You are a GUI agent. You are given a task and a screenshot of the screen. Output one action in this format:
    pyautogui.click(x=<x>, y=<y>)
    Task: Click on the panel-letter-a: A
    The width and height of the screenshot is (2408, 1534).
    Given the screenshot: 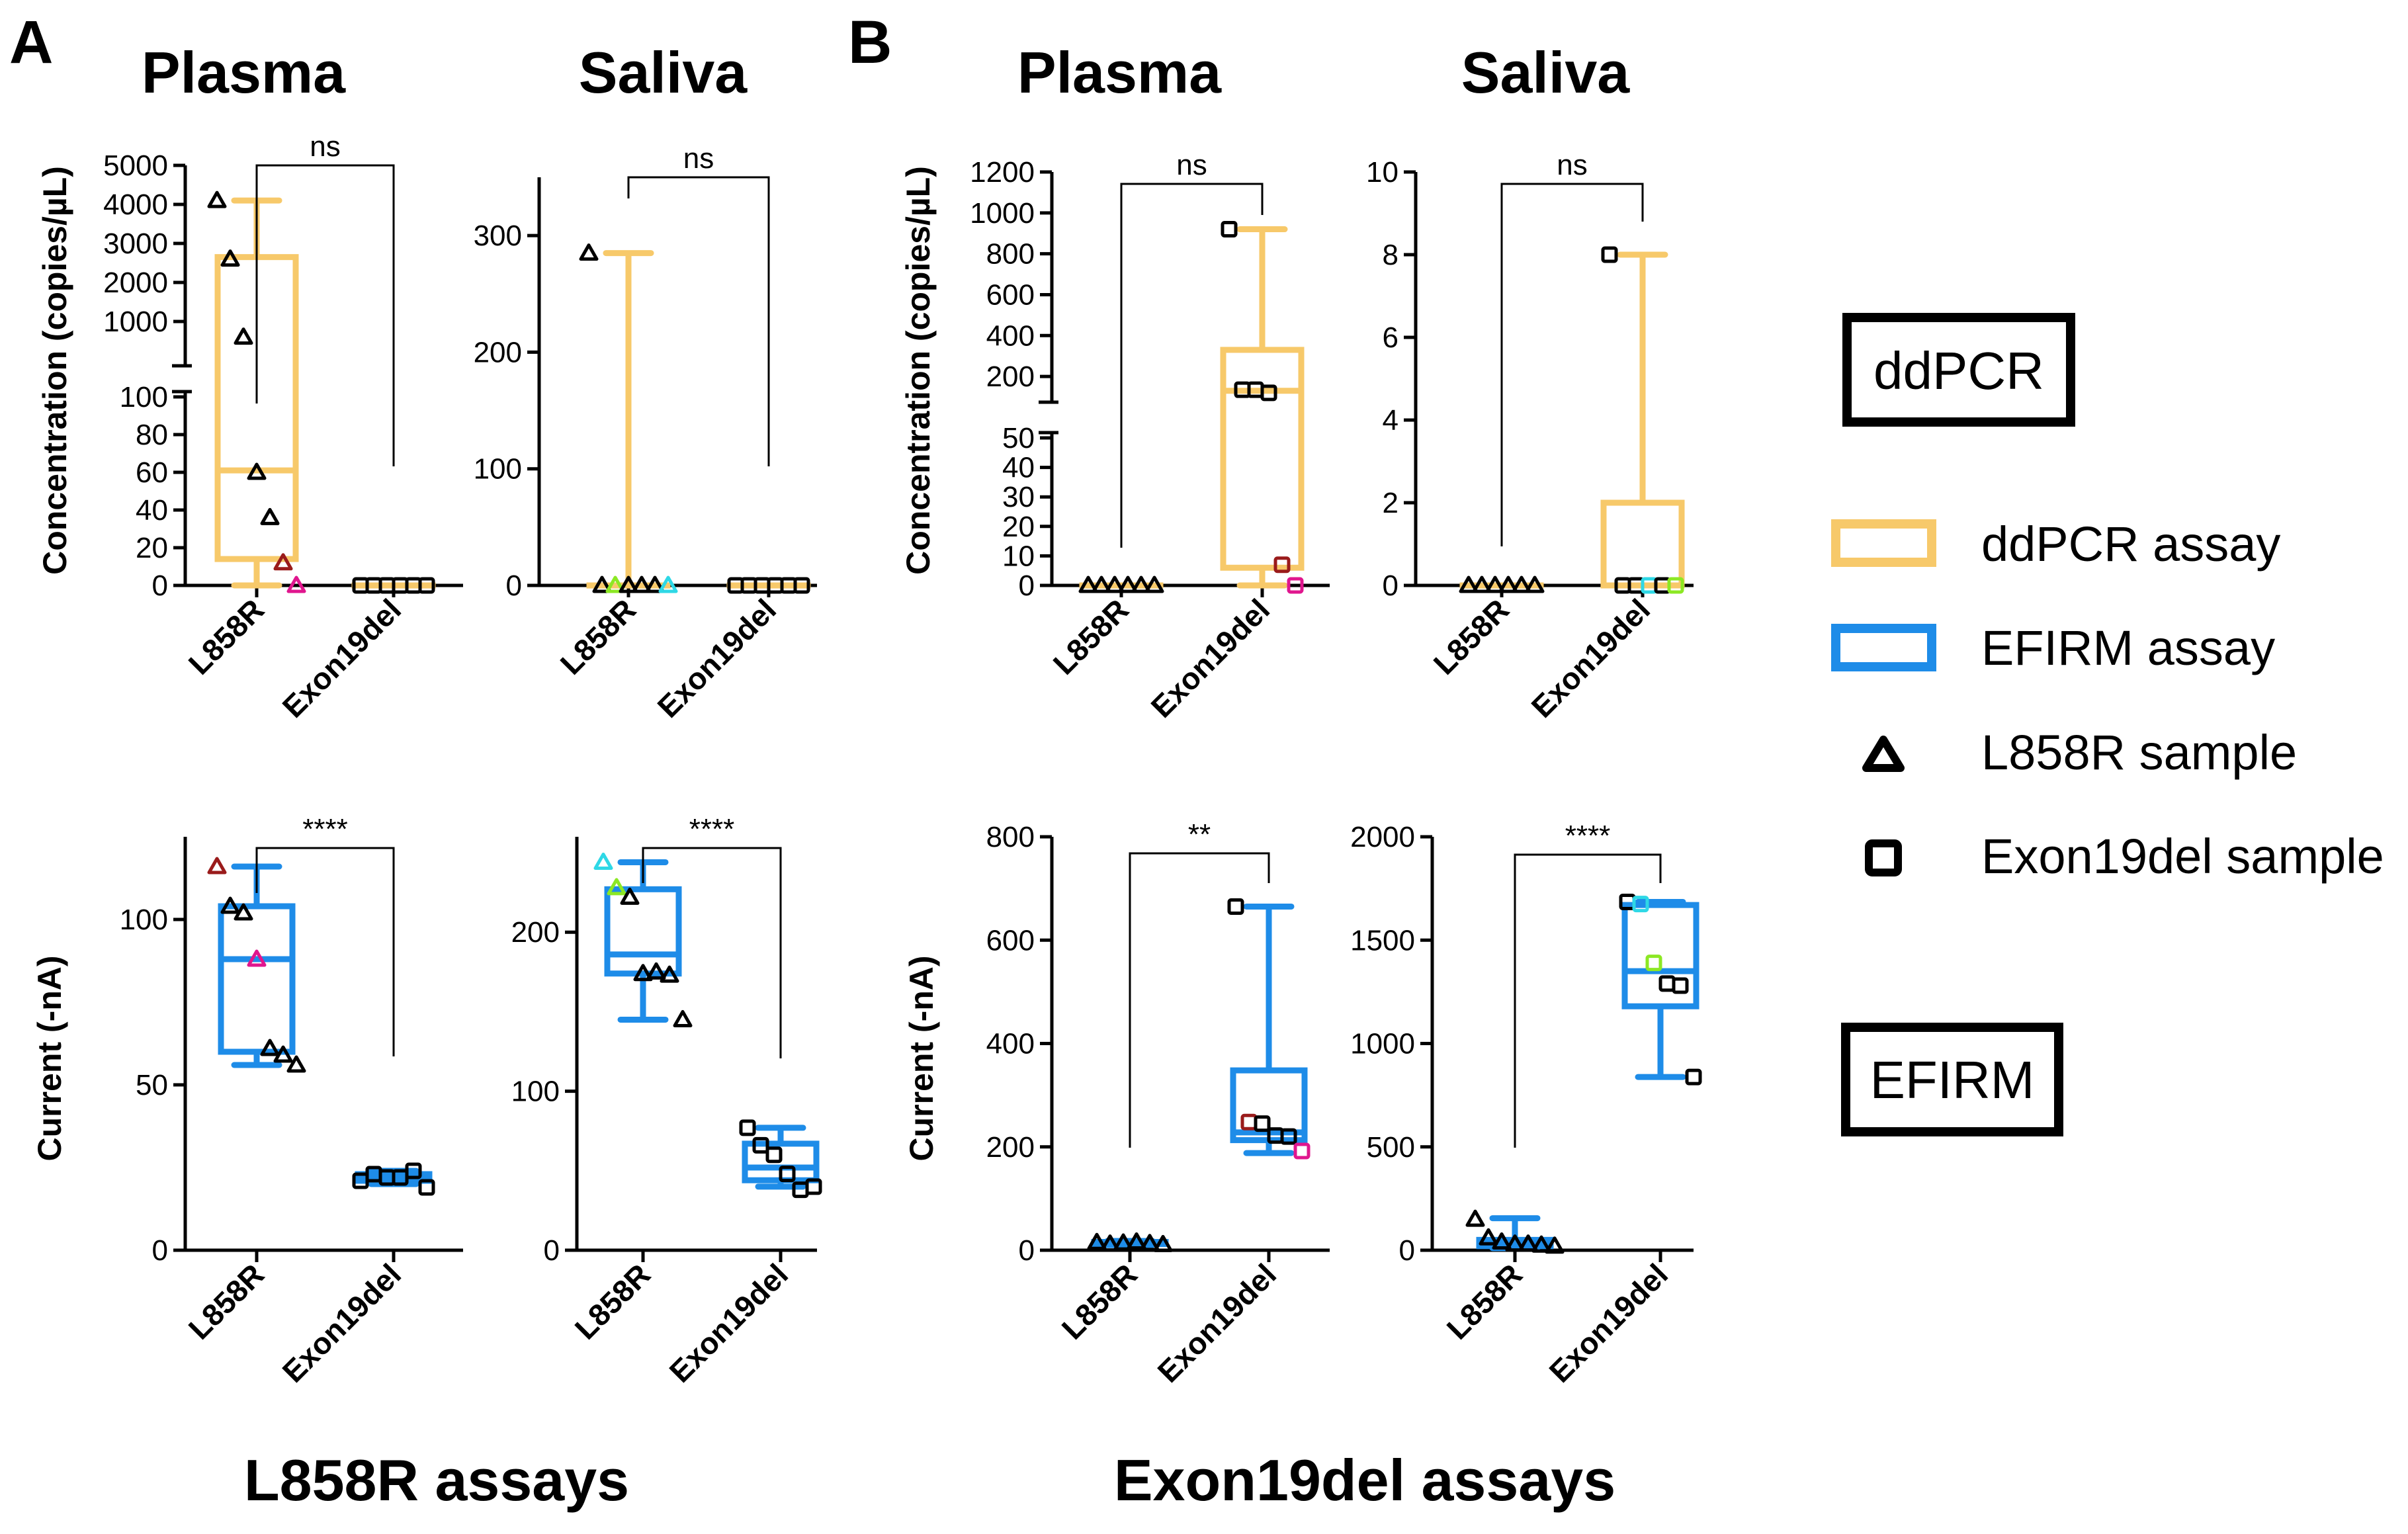 What is the action you would take?
    pyautogui.click(x=31, y=43)
    